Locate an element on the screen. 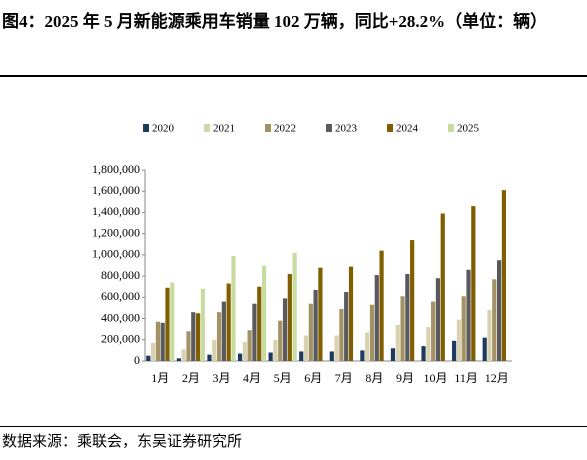 This screenshot has width=587, height=460. x-tick-label: 8月 is located at coordinates (374, 378).